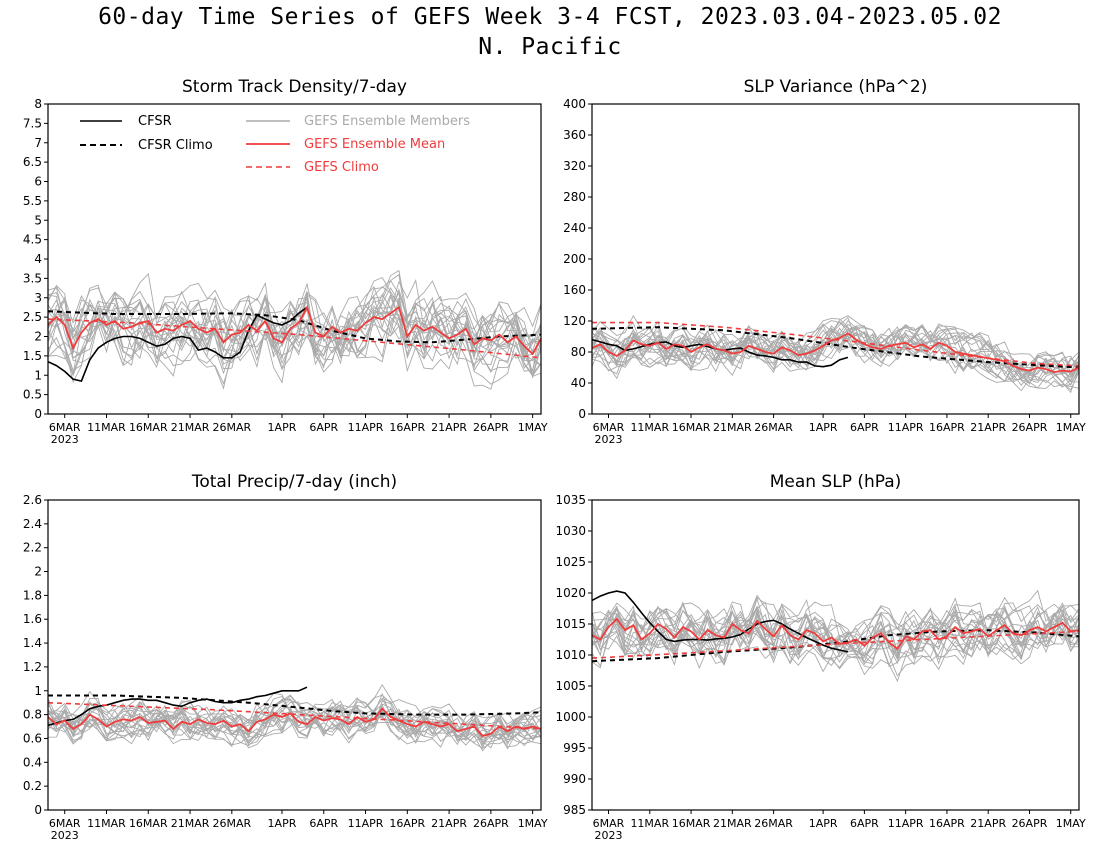 This screenshot has height=850, width=1100. Describe the element at coordinates (574, 810) in the screenshot. I see `y-tick-label: 985` at that location.